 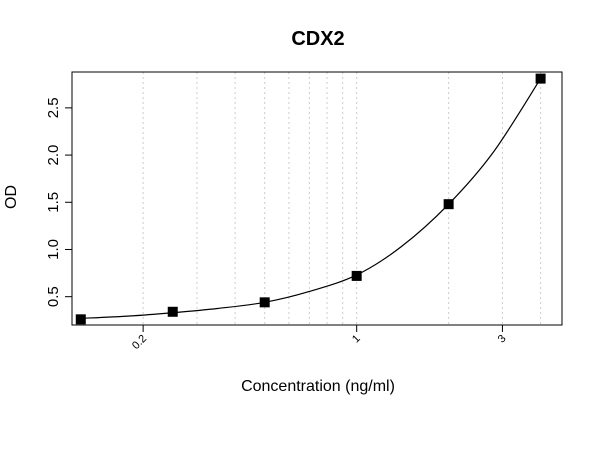 I want to click on x-tick-label: 1, so click(x=356, y=339).